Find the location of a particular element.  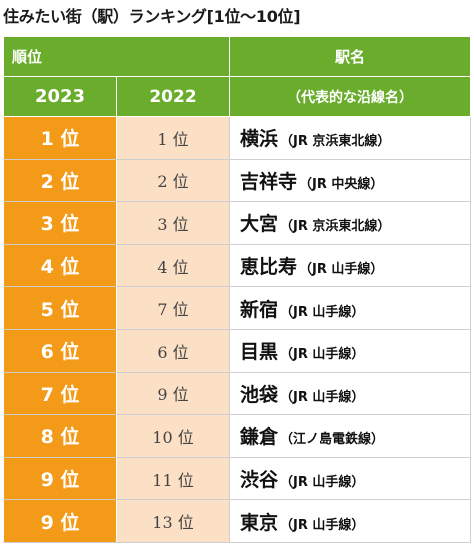

page-title: 住みたい街（駅）ランキング[1位〜10位] is located at coordinates (152, 16).